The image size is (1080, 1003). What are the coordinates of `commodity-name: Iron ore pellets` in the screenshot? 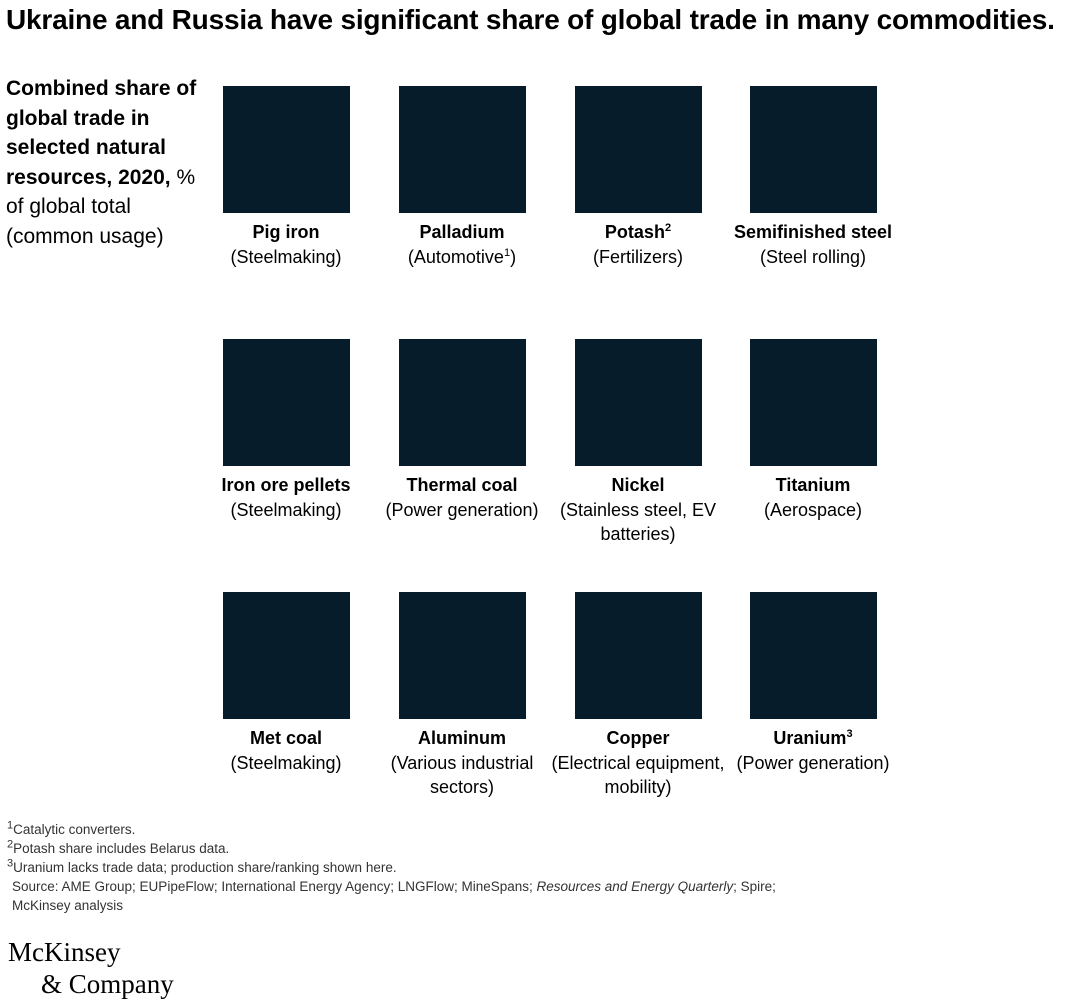 It's located at (286, 485).